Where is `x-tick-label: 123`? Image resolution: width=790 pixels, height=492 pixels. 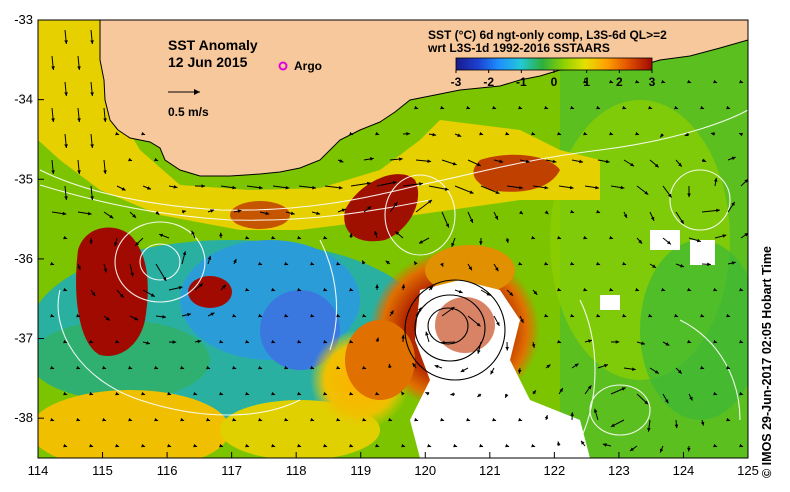
x-tick-label: 123 is located at coordinates (619, 470).